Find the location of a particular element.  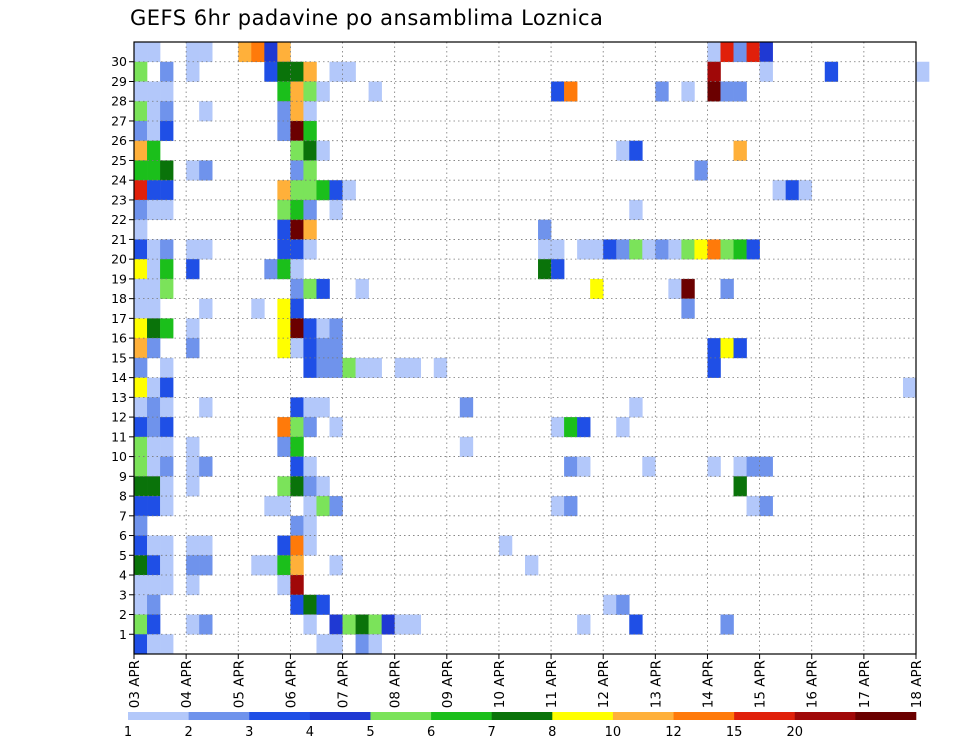

y-tick-label: 18 is located at coordinates (119, 298).